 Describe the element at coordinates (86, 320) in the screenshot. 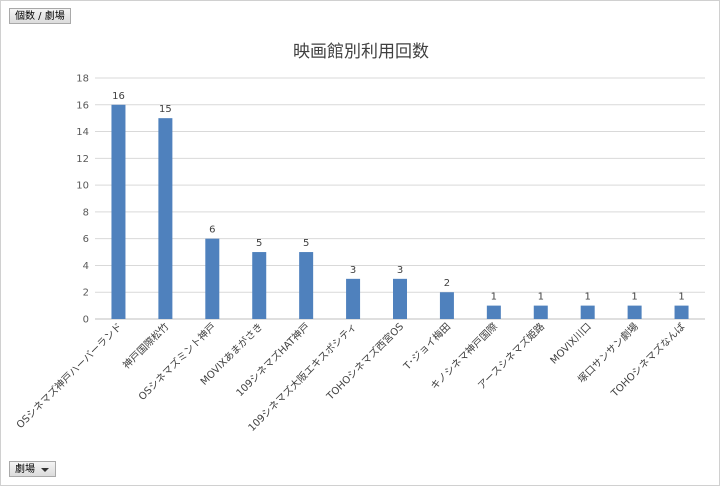

I see `y-tick-label: 0` at that location.